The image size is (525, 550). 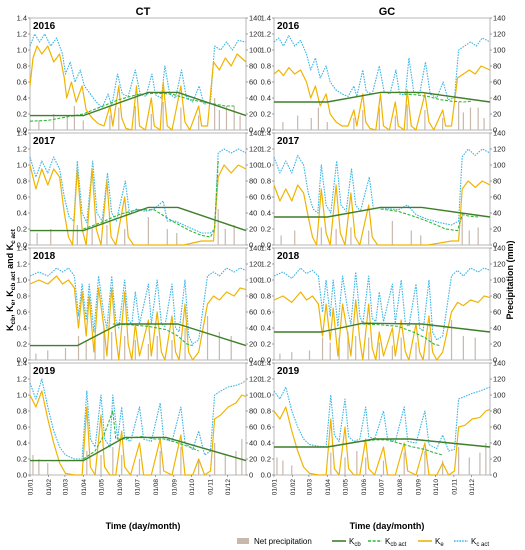 What do you see at coordinates (266, 443) in the screenshot?
I see `y-tick-left-label: 0.4` at bounding box center [266, 443].